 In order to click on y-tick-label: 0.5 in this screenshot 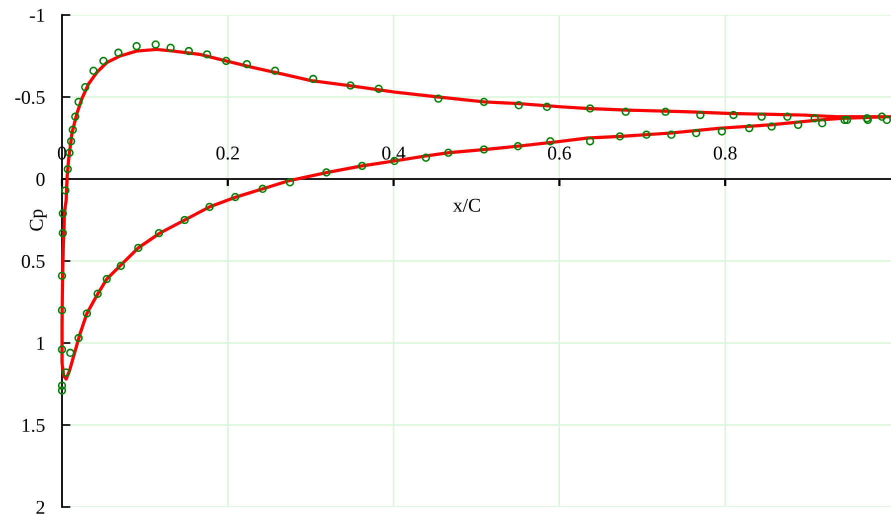, I will do `click(33, 261)`.